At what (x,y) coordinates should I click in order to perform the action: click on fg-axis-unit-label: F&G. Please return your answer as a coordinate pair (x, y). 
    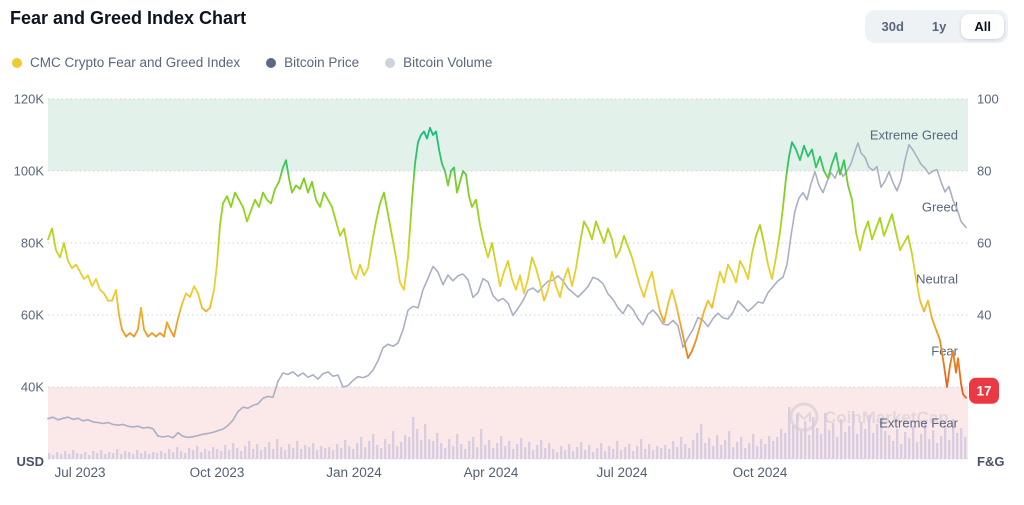
    Looking at the image, I should click on (990, 461).